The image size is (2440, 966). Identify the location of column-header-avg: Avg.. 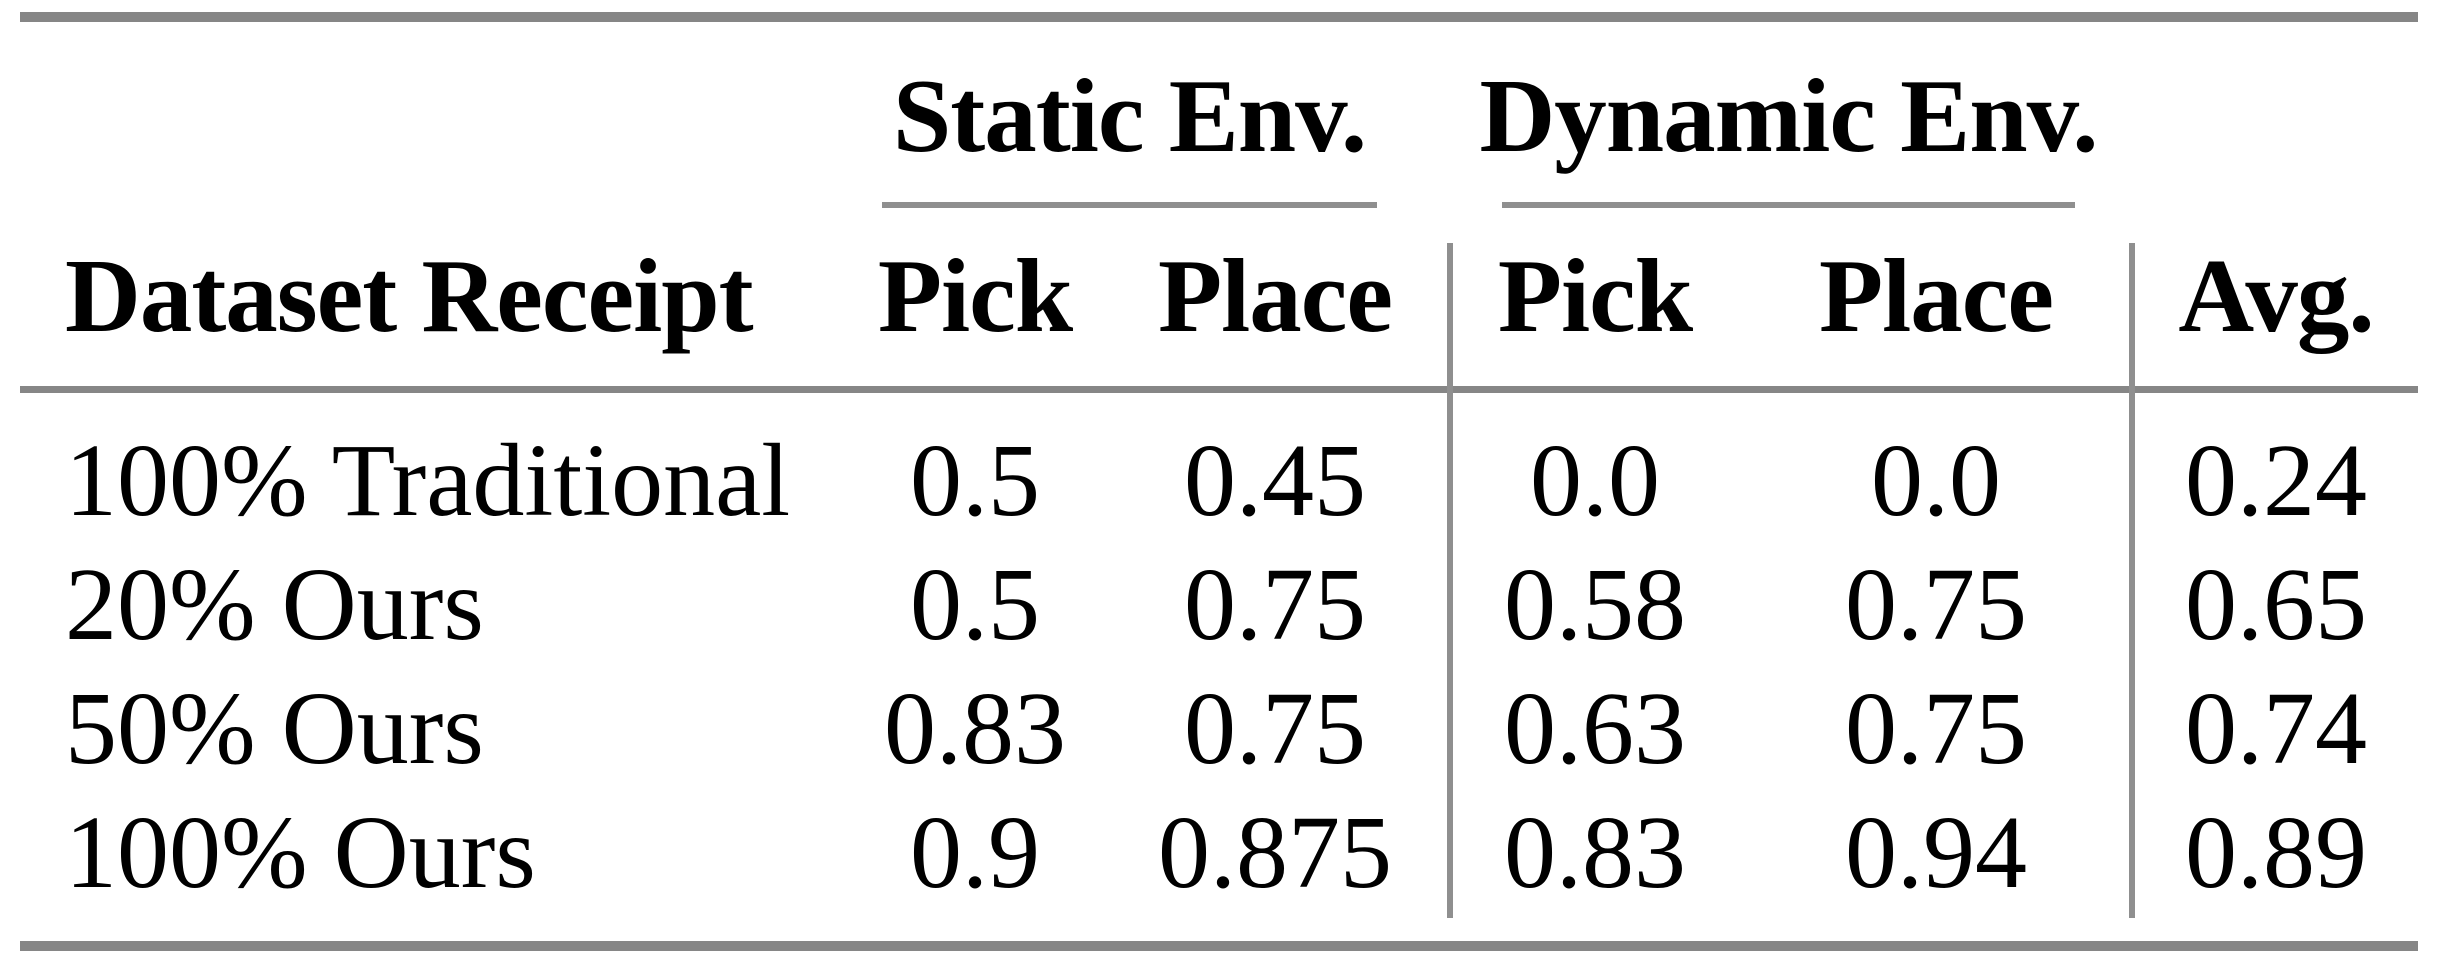
(2276, 295).